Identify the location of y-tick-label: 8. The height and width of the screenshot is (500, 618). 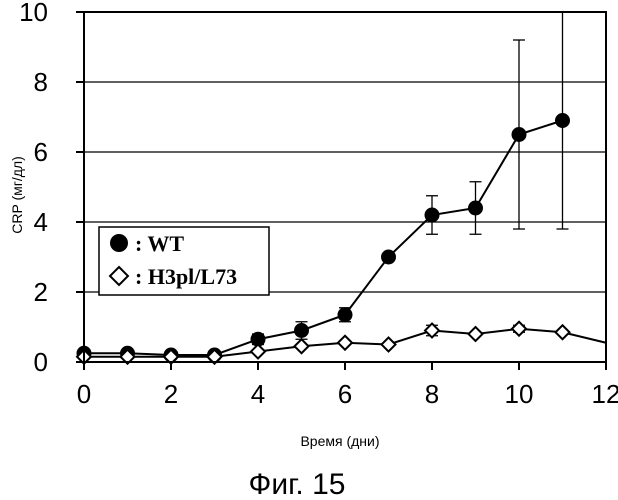
(41, 82).